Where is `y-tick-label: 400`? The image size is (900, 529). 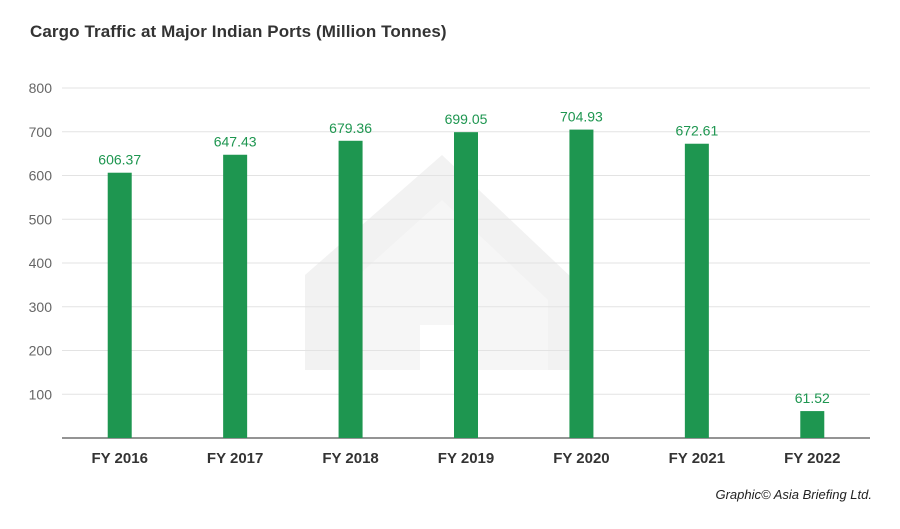
y-tick-label: 400 is located at coordinates (41, 263).